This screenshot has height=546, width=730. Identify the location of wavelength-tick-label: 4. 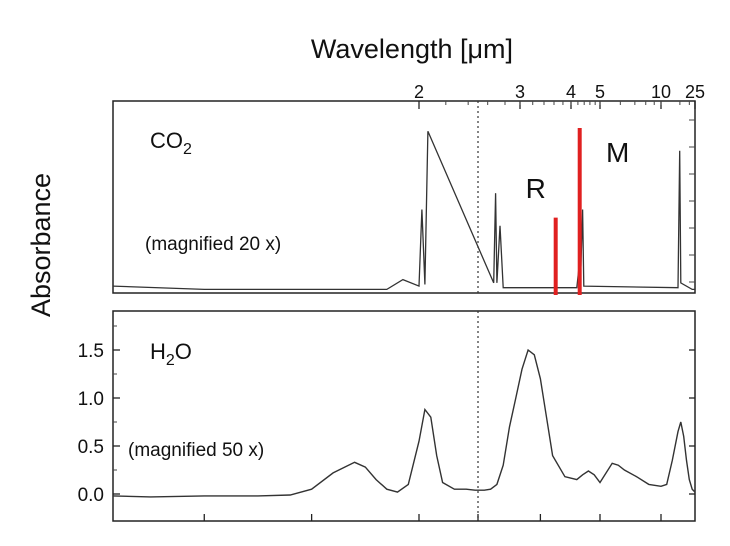
(571, 92).